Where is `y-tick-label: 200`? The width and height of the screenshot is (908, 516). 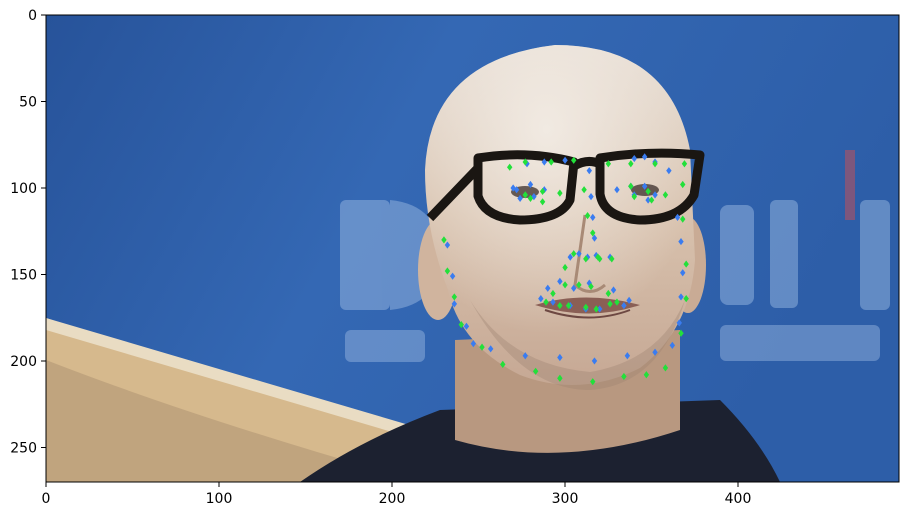 y-tick-label: 200 is located at coordinates (23, 362).